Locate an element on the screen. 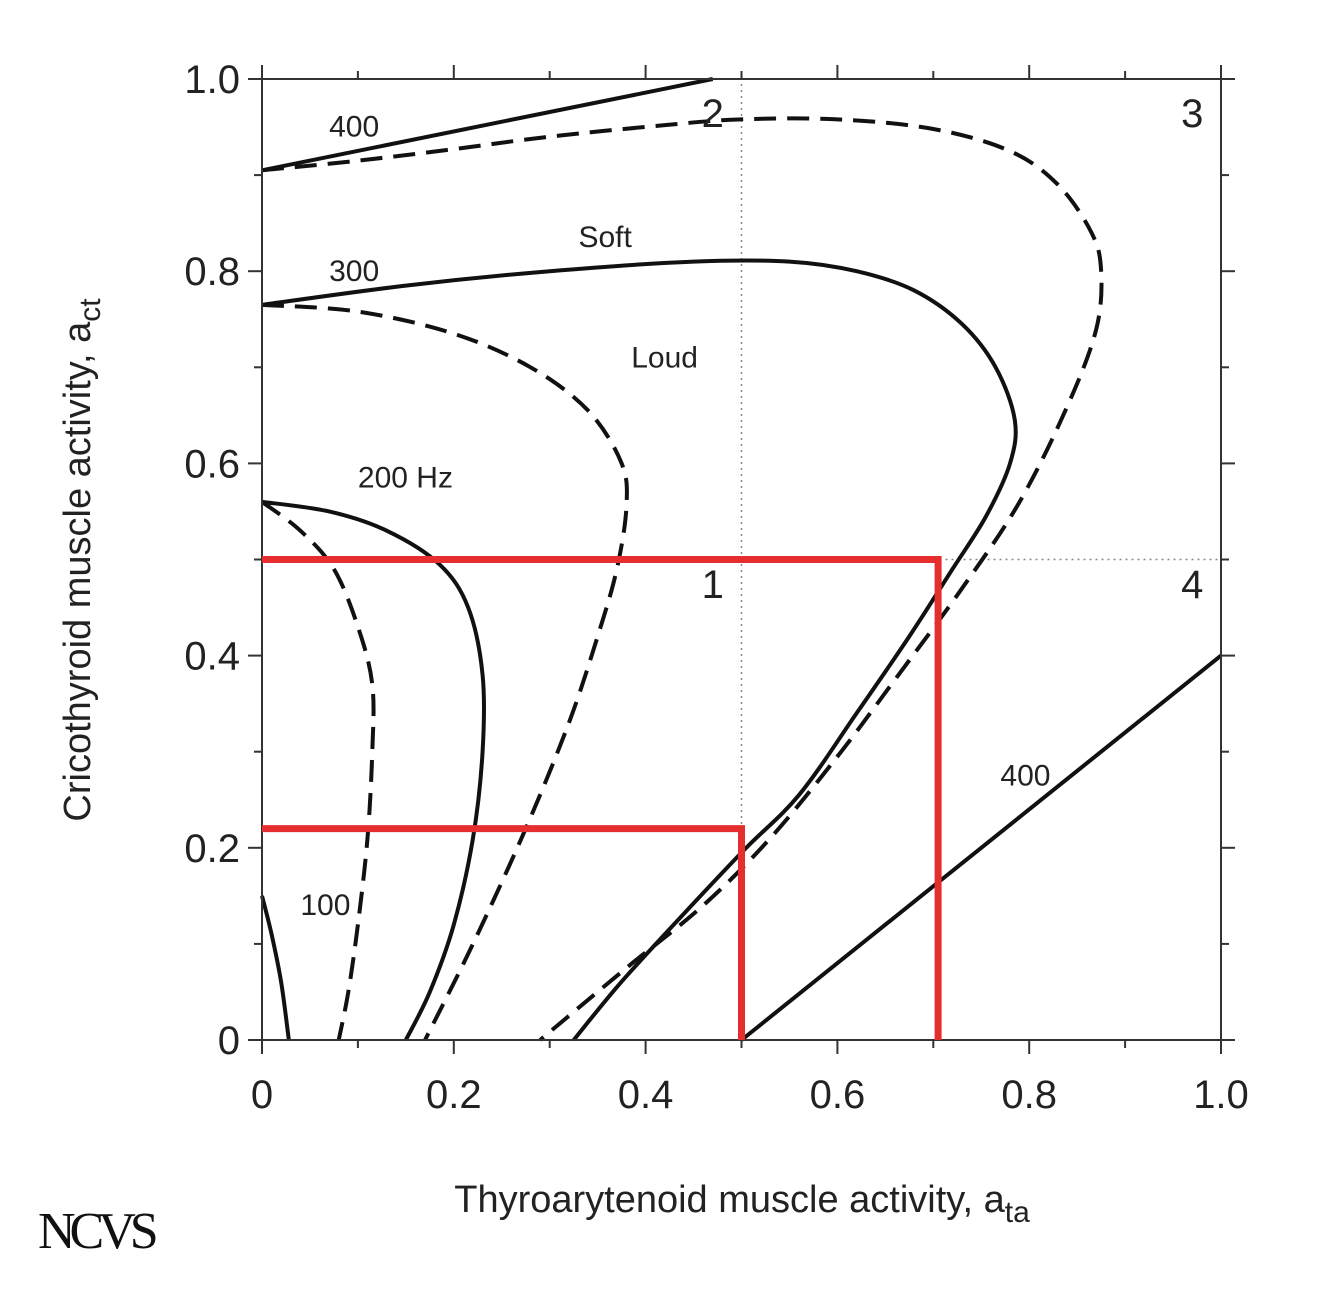 The width and height of the screenshot is (1344, 1302). series-line-8-solid is located at coordinates (981, 848).